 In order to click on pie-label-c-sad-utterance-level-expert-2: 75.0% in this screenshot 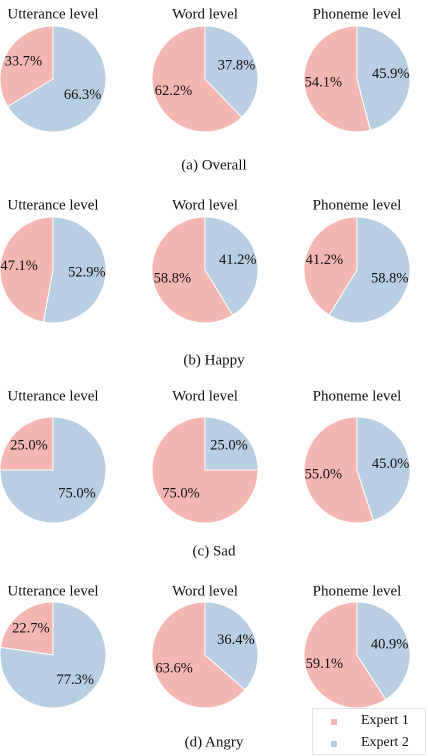, I will do `click(76, 493)`.